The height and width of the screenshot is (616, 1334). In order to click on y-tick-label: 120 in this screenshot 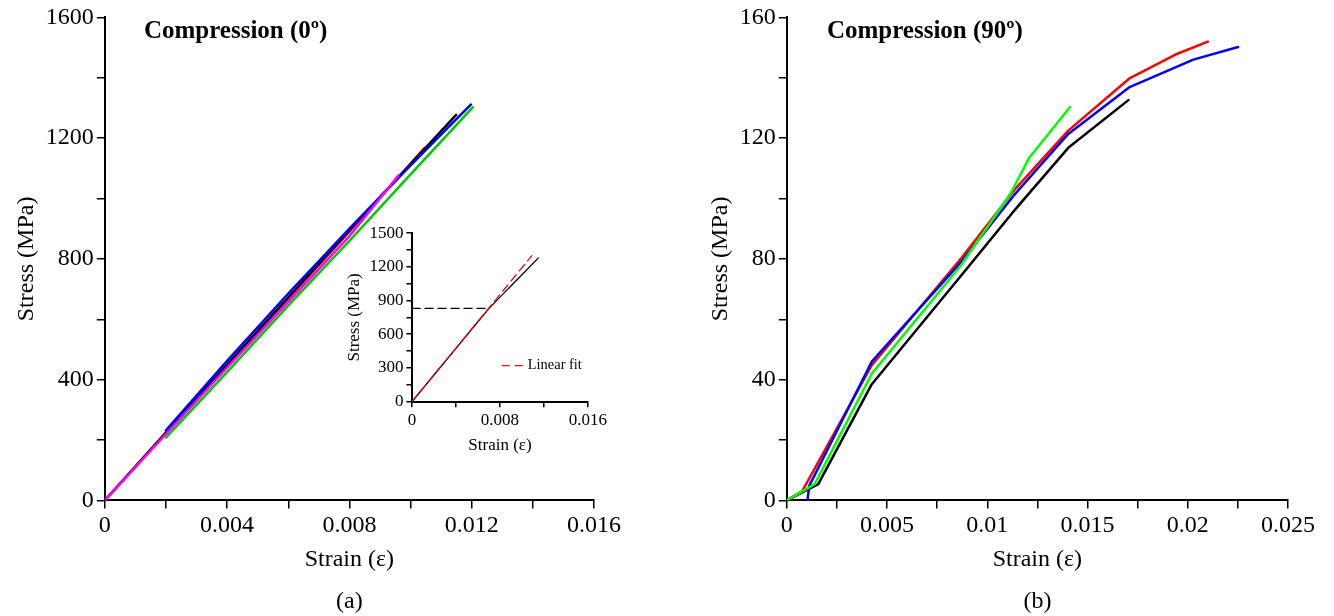, I will do `click(757, 136)`.